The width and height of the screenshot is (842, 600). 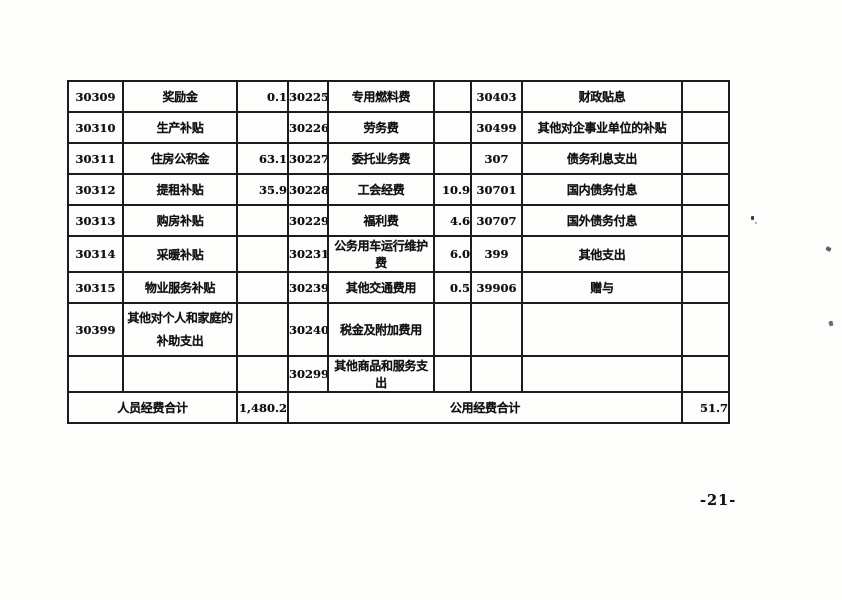 What do you see at coordinates (262, 96) in the screenshot?
I see `value-cell: 0.1` at bounding box center [262, 96].